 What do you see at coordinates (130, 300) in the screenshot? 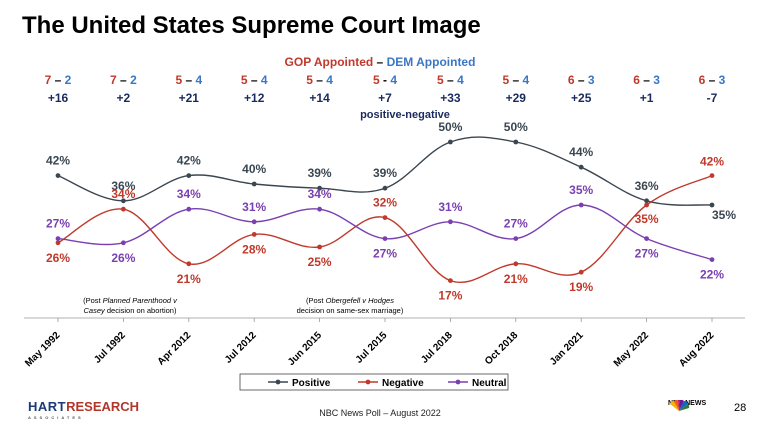
I see `note-casey: (Post Planned Parenthood v` at bounding box center [130, 300].